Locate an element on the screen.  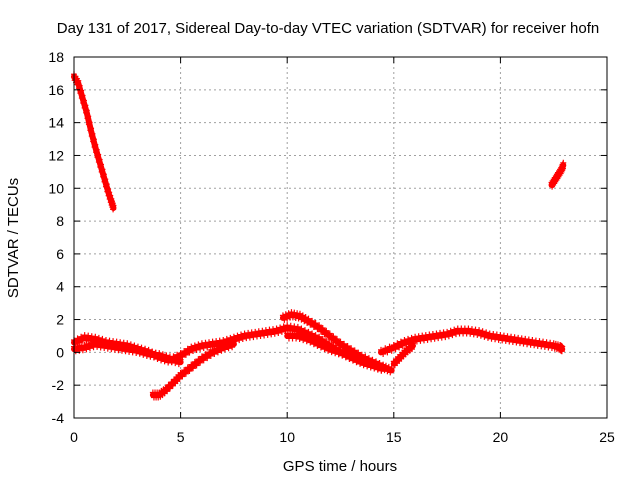
series-arc-late is located at coordinates (472, 341).